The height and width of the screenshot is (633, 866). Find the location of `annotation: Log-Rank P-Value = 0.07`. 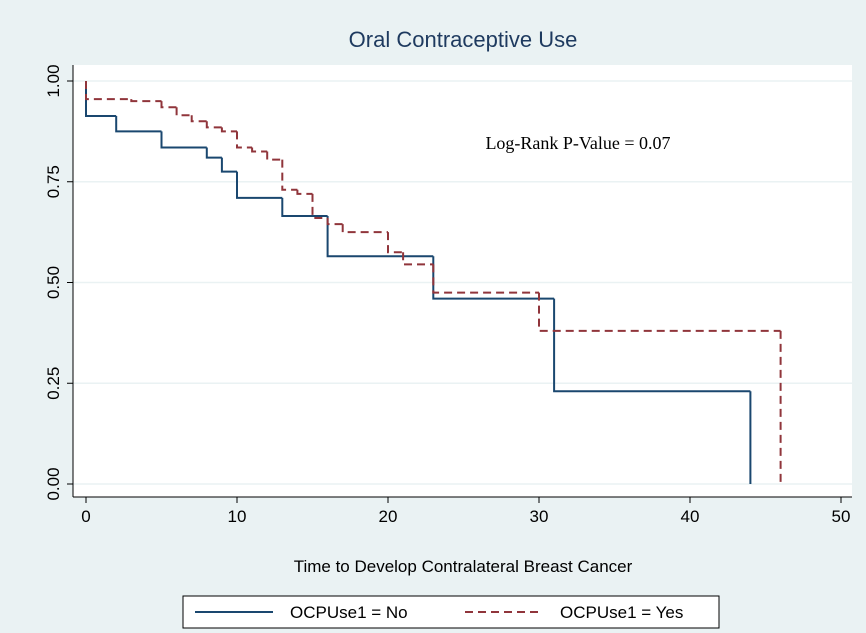

annotation: Log-Rank P-Value = 0.07 is located at coordinates (577, 143).